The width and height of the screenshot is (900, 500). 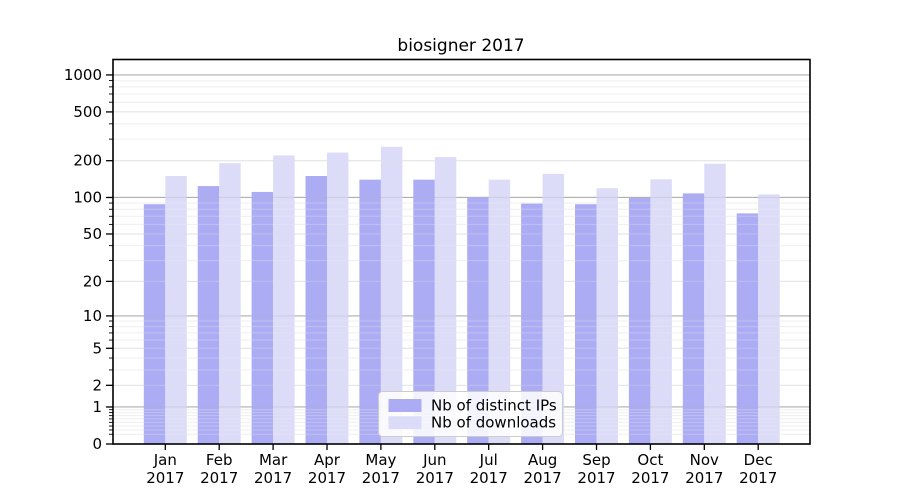 I want to click on y-tick-label: 5, so click(x=97, y=348).